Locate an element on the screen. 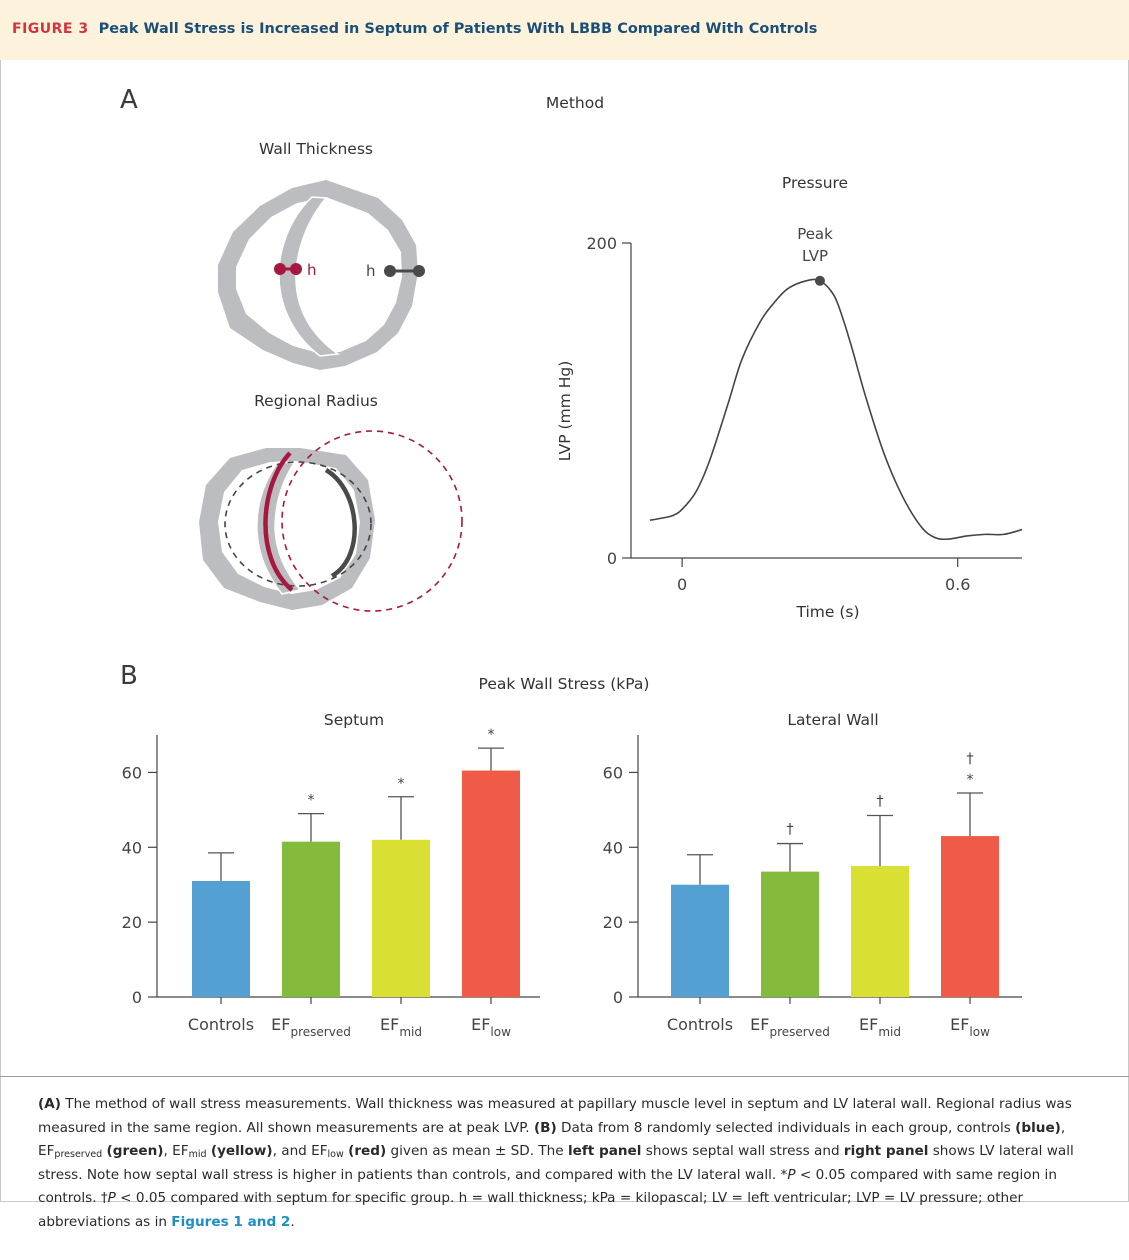  wall-thickness-title: Wall Thickness is located at coordinates (316, 149).